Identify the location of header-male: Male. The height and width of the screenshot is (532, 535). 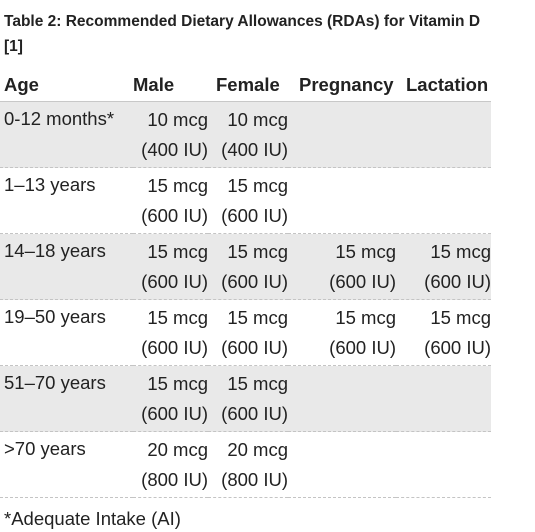
(170, 85).